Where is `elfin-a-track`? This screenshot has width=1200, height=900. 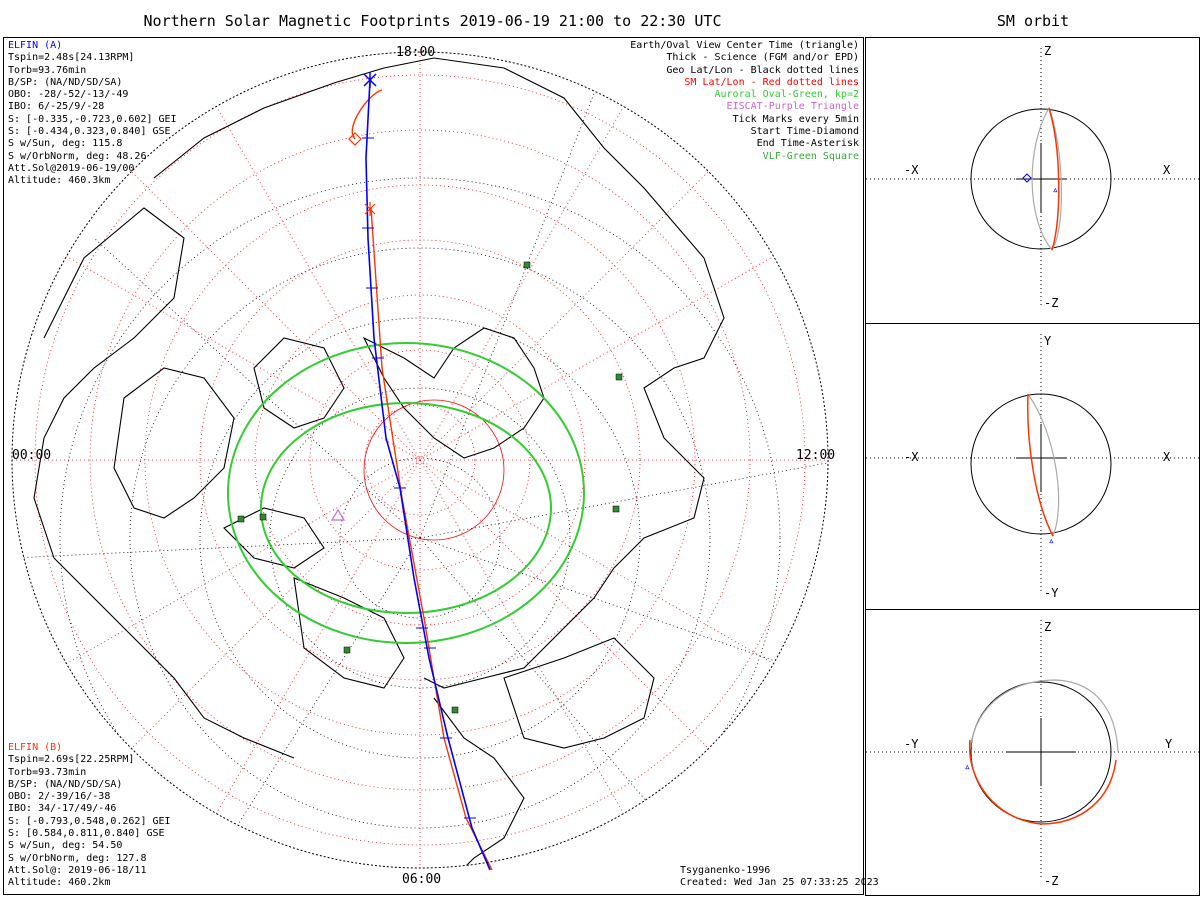 elfin-a-track is located at coordinates (428, 475).